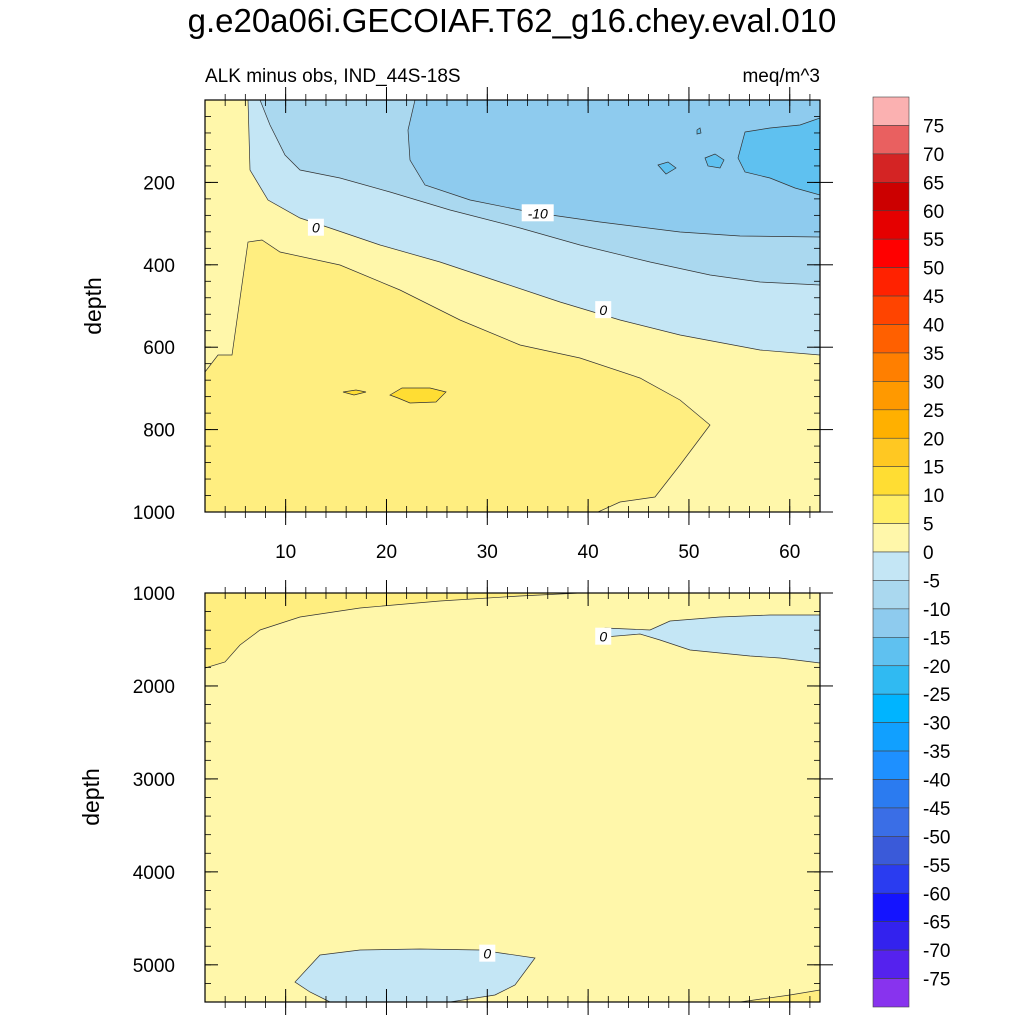 The width and height of the screenshot is (1024, 1024). Describe the element at coordinates (154, 780) in the screenshot. I see `y-tick-label: 3000` at that location.